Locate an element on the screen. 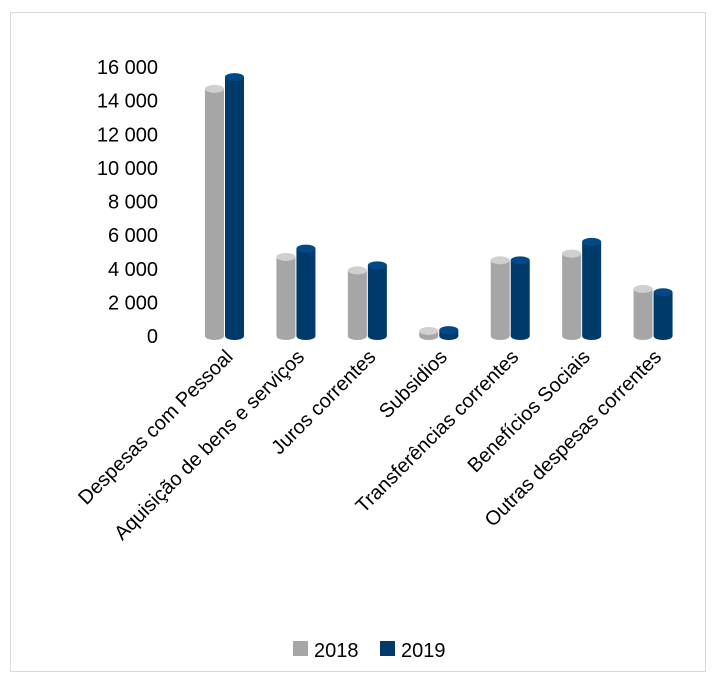 Image resolution: width=718 pixels, height=682 pixels. y-tick-label: 14 000 is located at coordinates (127, 102).